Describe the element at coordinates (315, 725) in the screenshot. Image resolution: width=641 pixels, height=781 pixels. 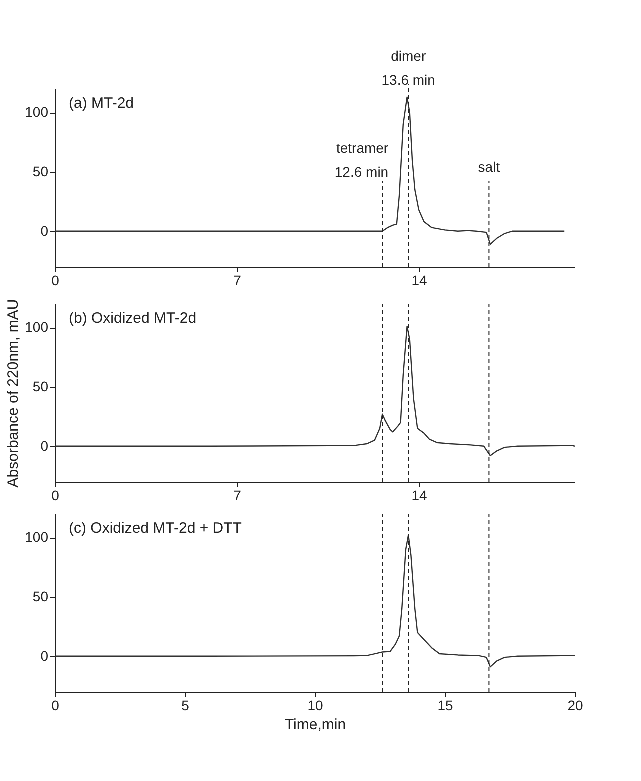
I see `x-axis-title: Time,min` at that location.